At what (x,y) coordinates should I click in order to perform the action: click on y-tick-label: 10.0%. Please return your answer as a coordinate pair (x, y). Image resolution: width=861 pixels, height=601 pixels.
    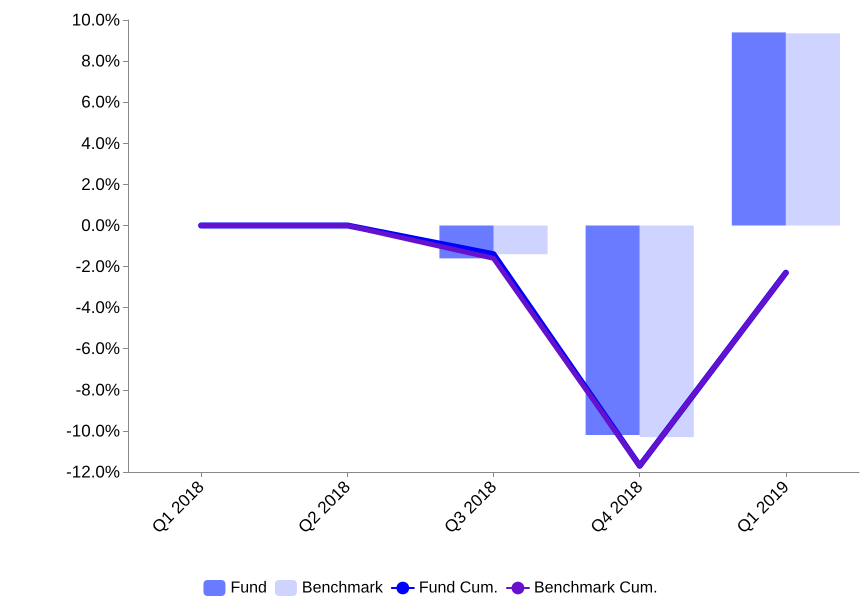
    Looking at the image, I should click on (96, 20).